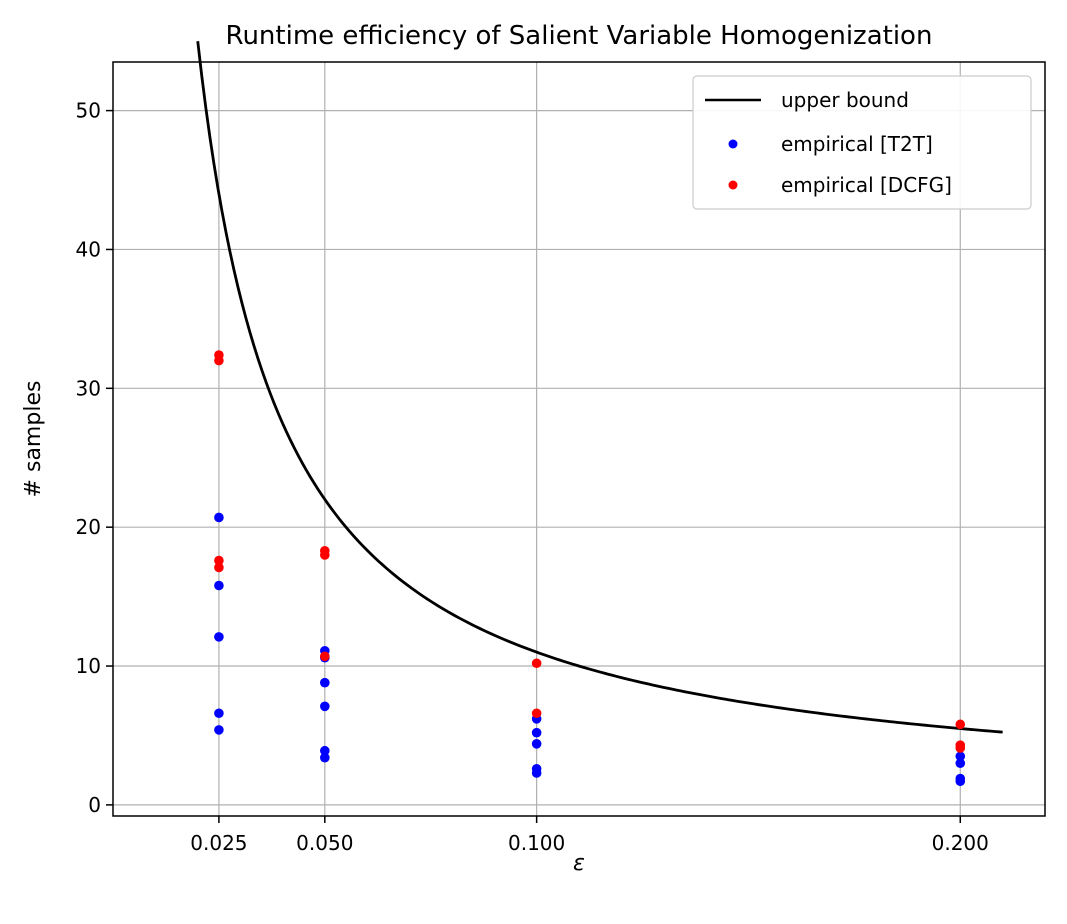 This screenshot has width=1067, height=924. I want to click on y-tick-label: 20, so click(88, 527).